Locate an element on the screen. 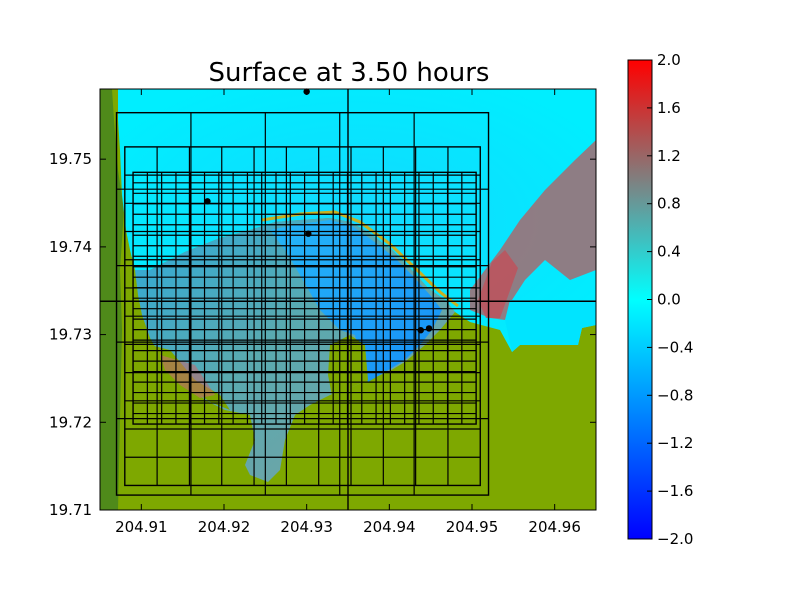  colorbar-tick-label: 1.6 is located at coordinates (669, 108).